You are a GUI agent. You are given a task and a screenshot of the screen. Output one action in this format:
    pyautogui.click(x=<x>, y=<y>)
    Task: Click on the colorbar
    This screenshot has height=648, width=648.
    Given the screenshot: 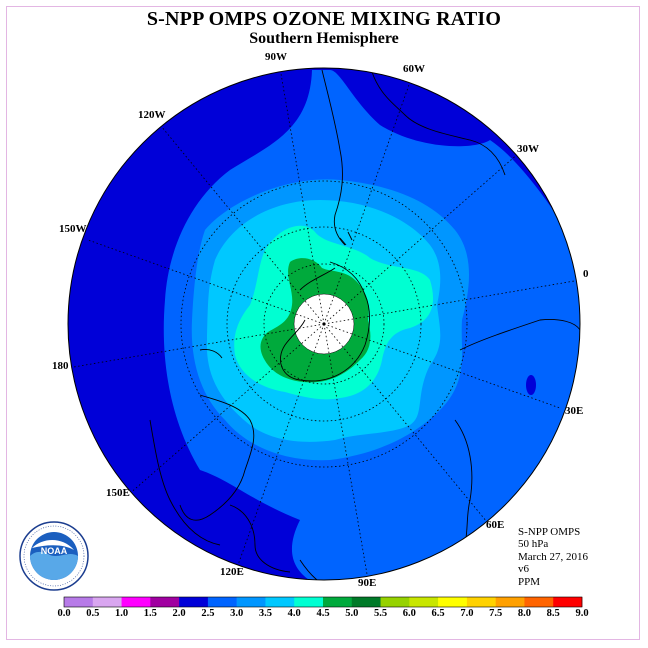 What is the action you would take?
    pyautogui.click(x=323, y=602)
    